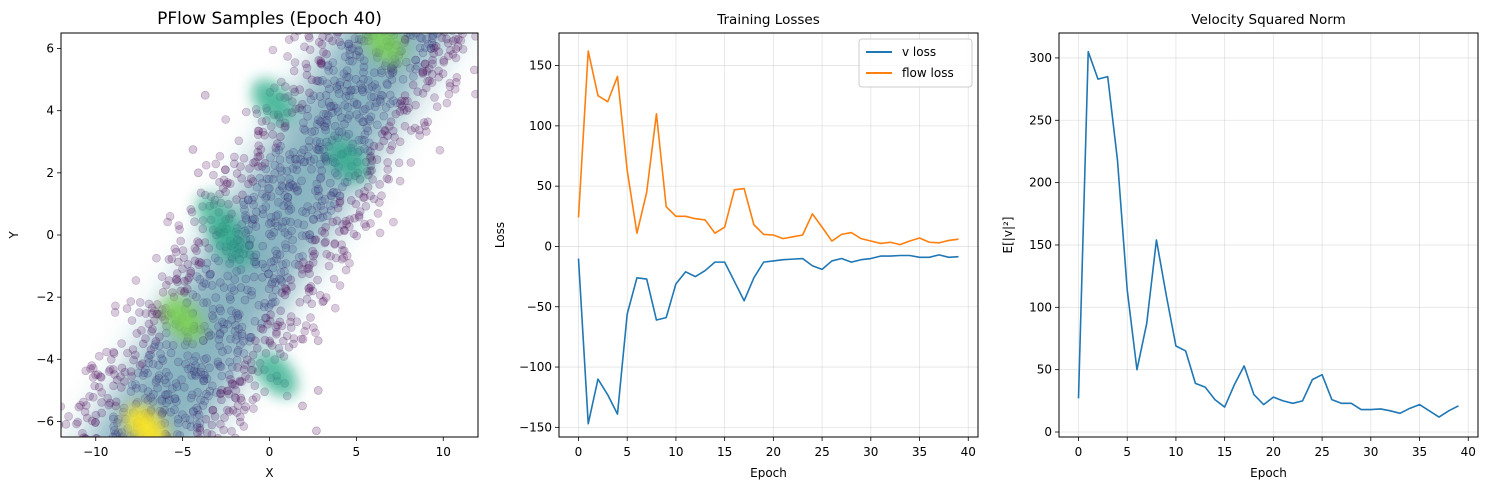 This screenshot has width=1488, height=490. I want to click on x-tick-label: 10, so click(443, 452).